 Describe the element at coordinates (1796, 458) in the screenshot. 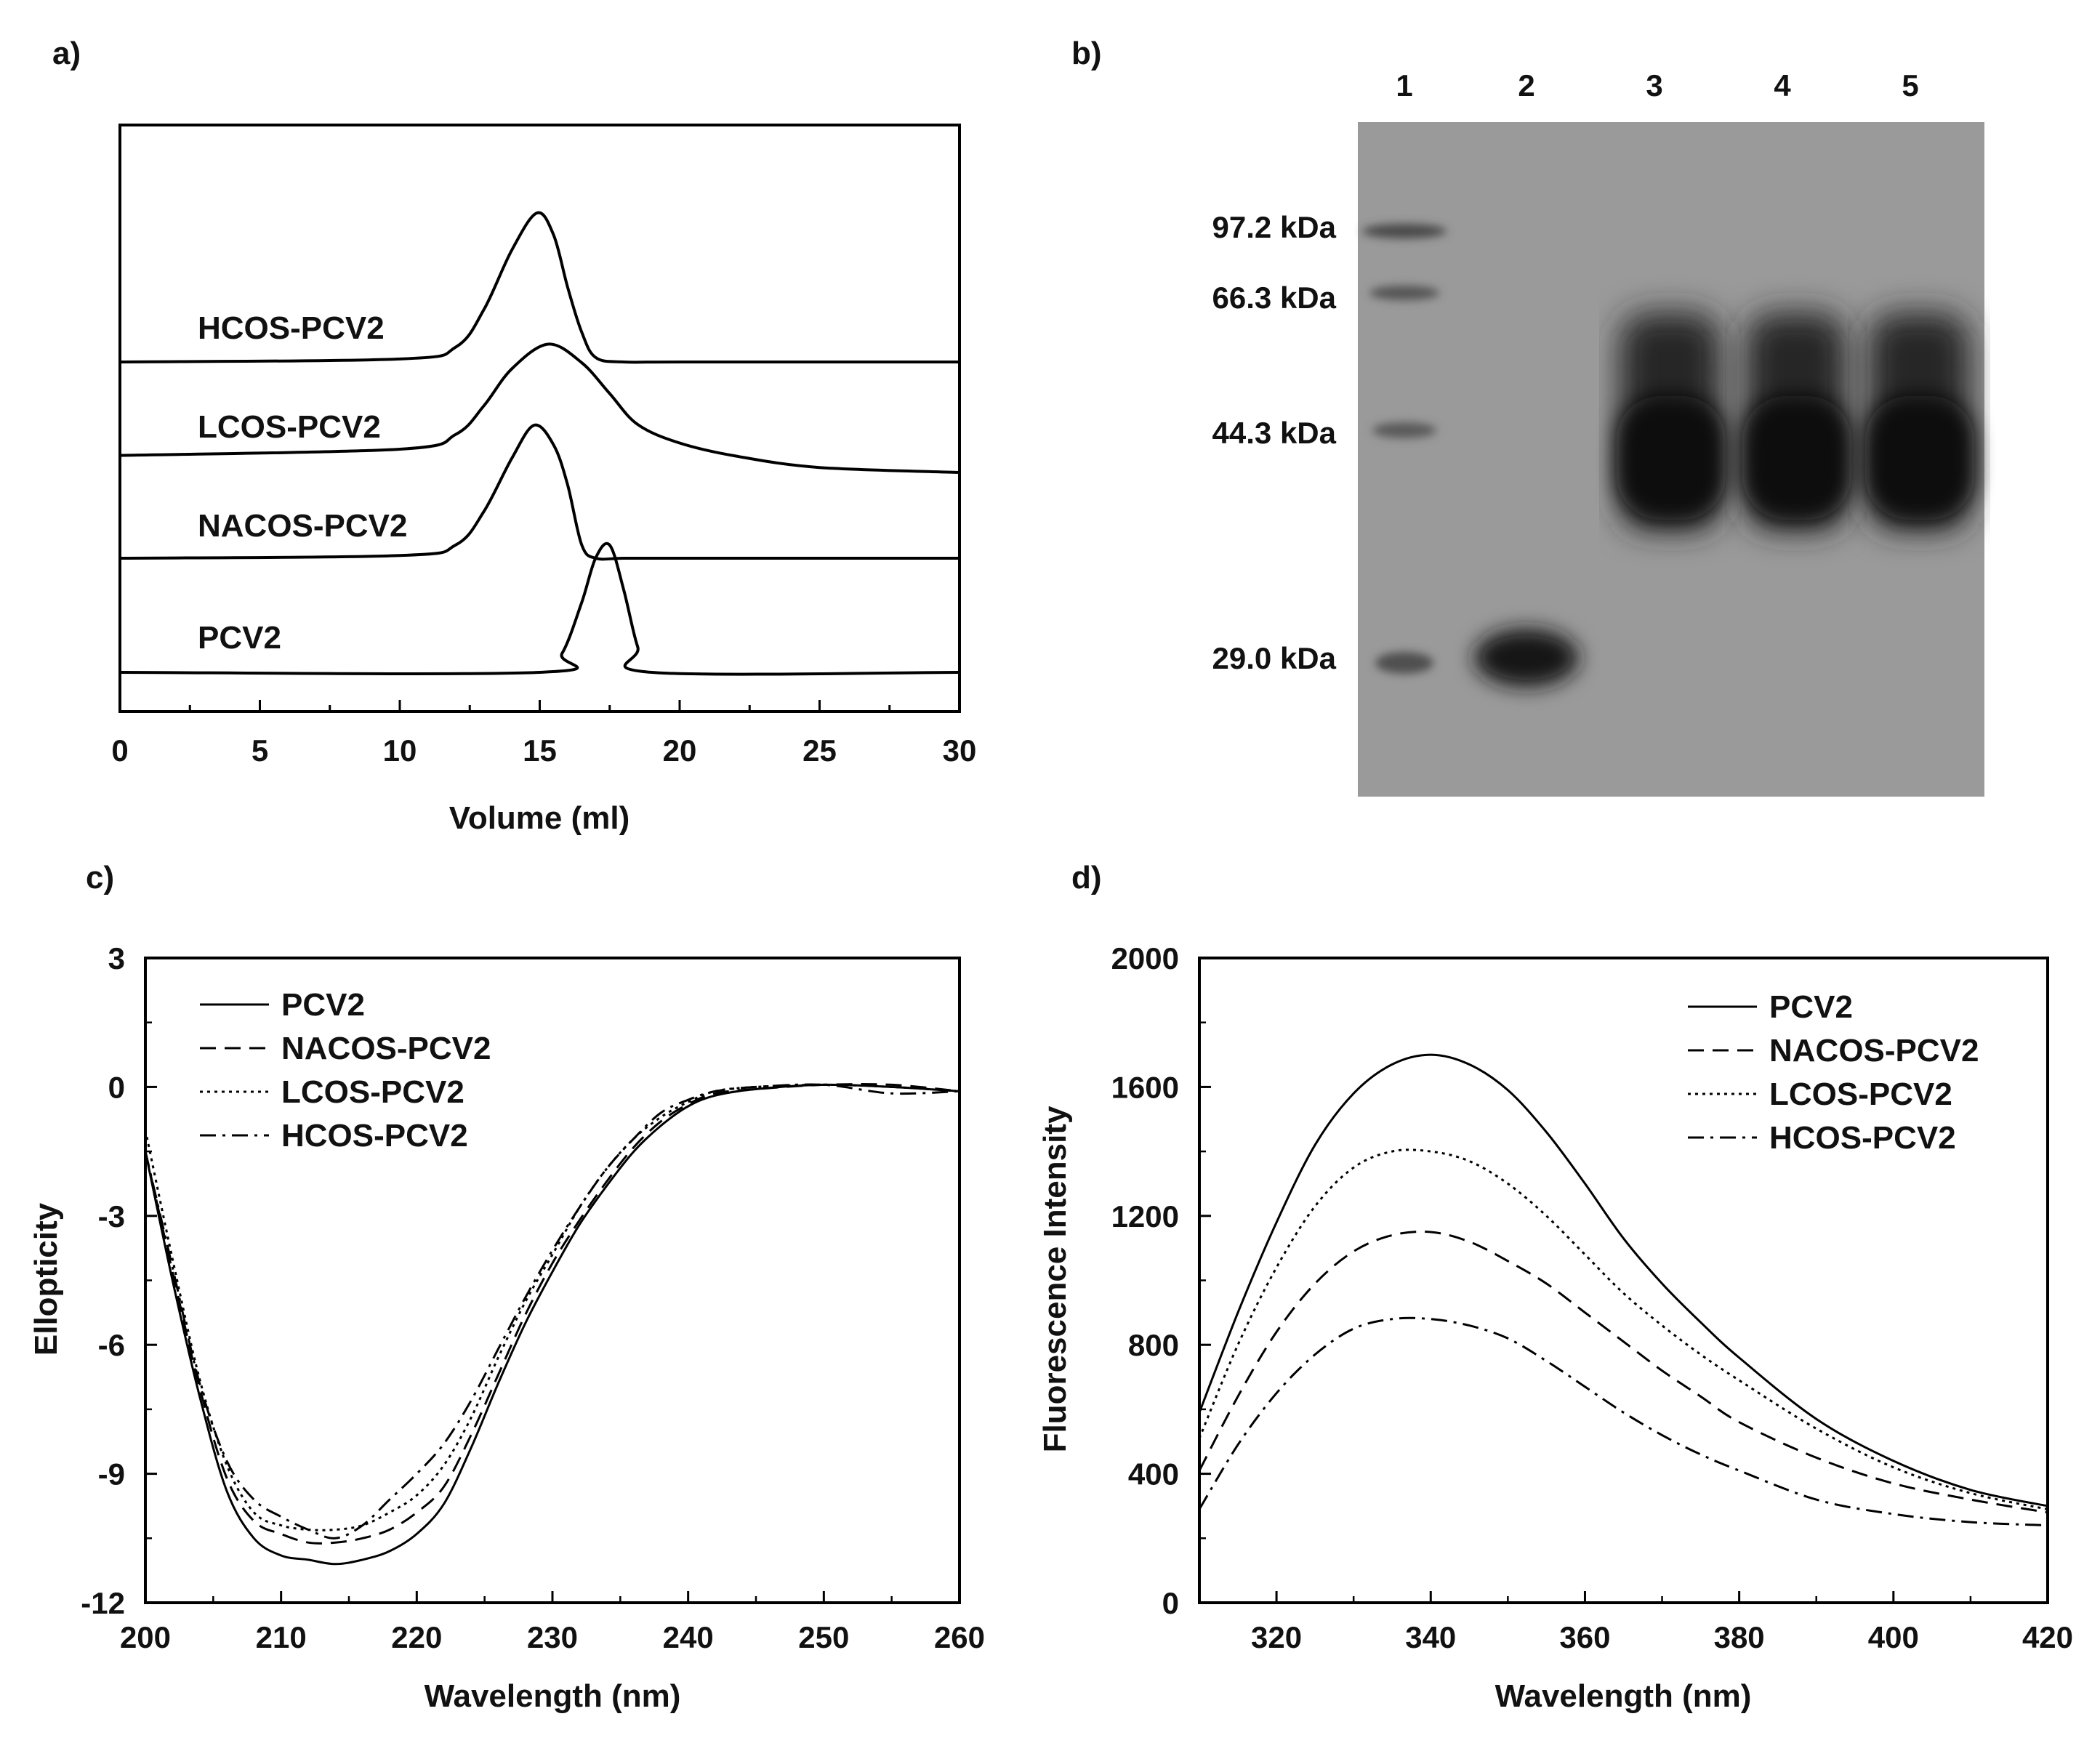

I see `gel-lane-4-band` at that location.